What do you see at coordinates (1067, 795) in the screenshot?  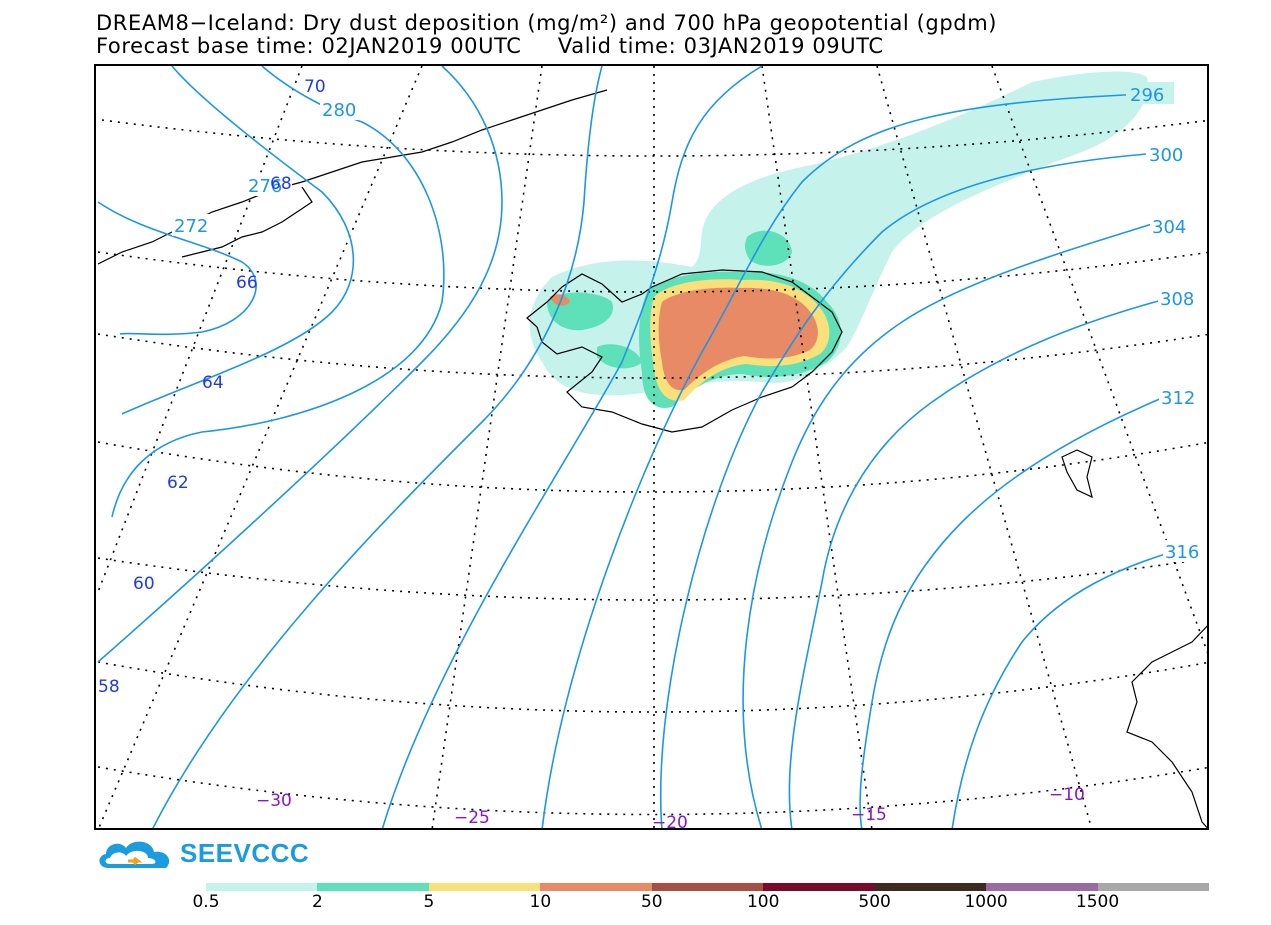 I see `lon-label: −10` at bounding box center [1067, 795].